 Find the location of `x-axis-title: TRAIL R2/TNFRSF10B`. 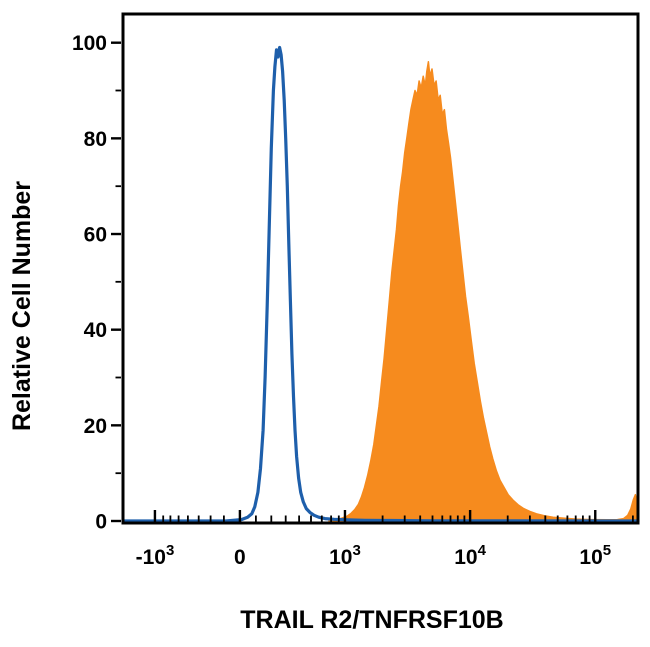

x-axis-title: TRAIL R2/TNFRSF10B is located at coordinates (371, 620).